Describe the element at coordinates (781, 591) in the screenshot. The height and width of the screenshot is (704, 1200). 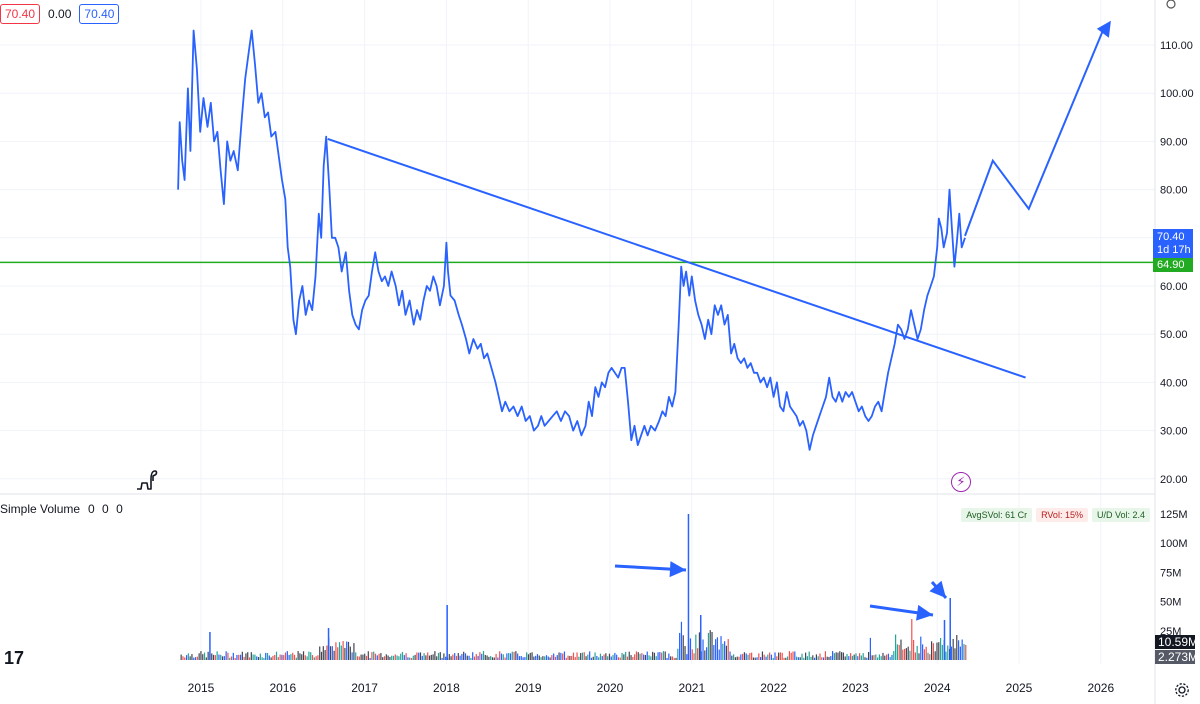
I see `annotation-arrows` at that location.